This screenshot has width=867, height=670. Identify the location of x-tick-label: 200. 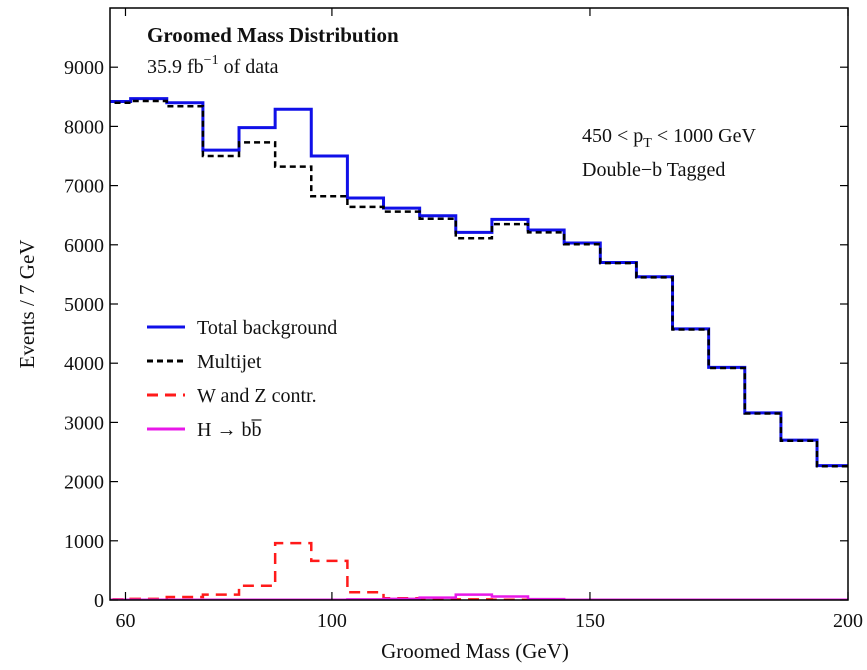
(848, 621).